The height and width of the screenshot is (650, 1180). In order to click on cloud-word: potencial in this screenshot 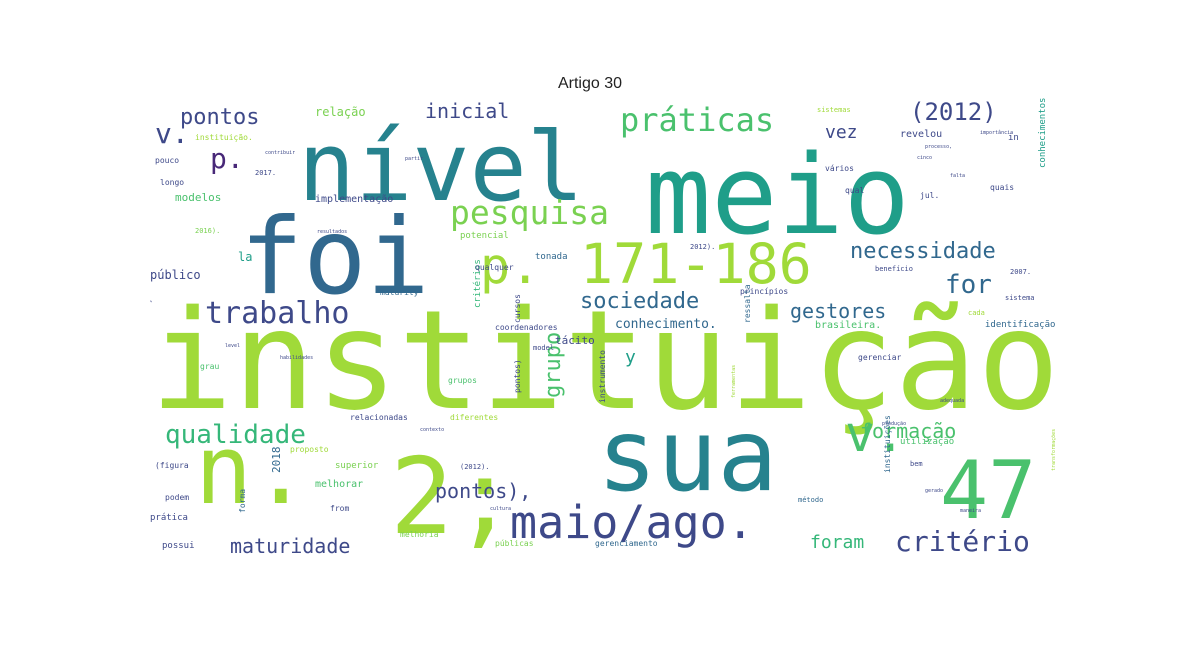, I will do `click(484, 236)`.